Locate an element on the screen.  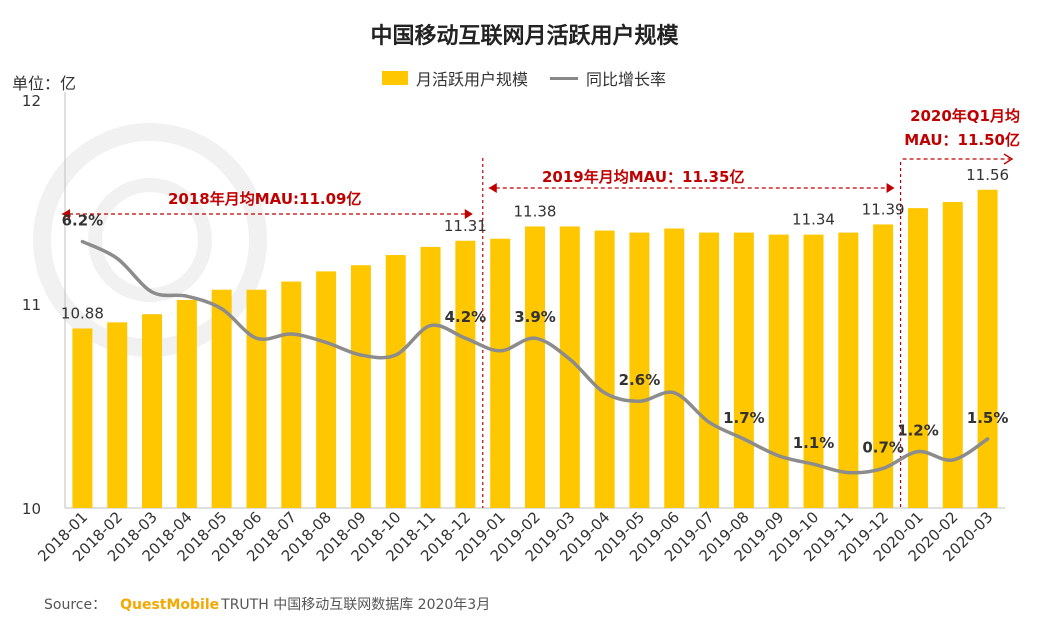
watermark-ring is located at coordinates (150, 240).